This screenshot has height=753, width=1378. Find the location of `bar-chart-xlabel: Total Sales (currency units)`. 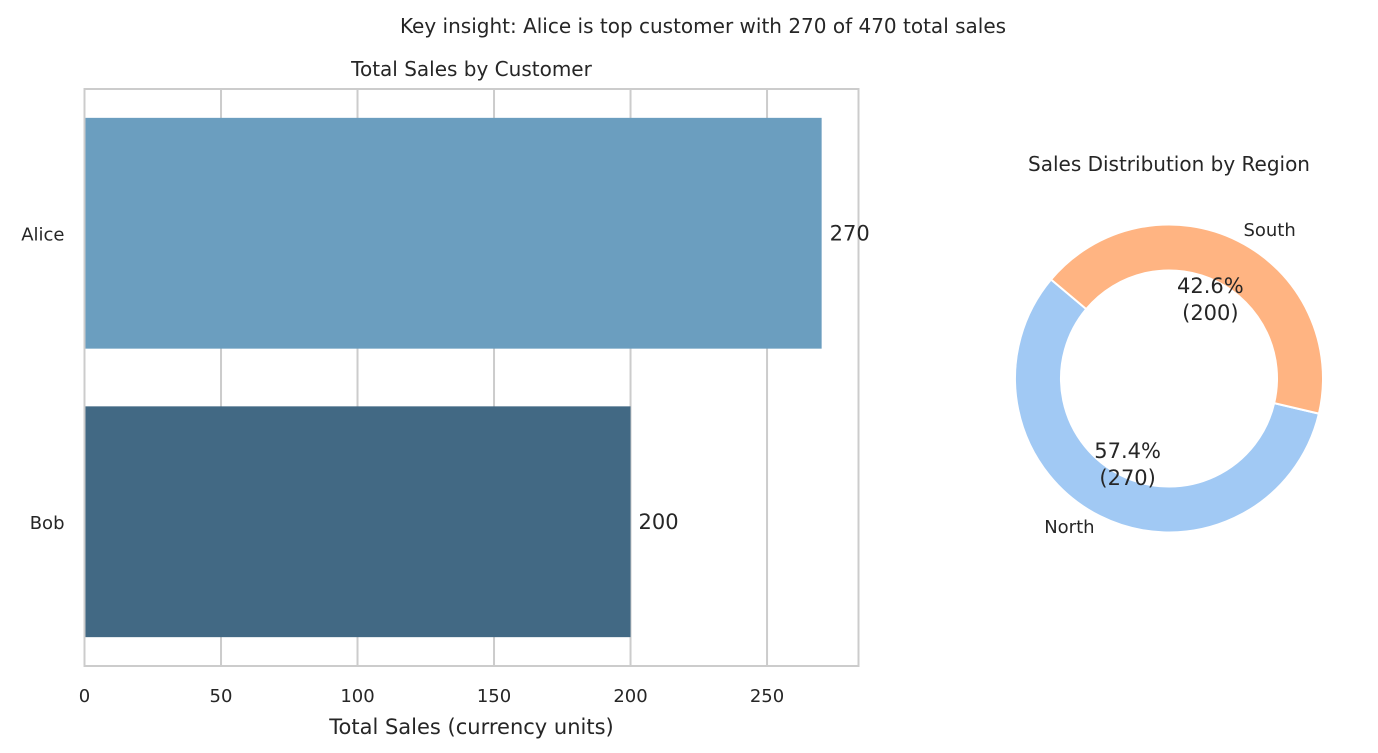

bar-chart-xlabel: Total Sales (currency units) is located at coordinates (470, 727).